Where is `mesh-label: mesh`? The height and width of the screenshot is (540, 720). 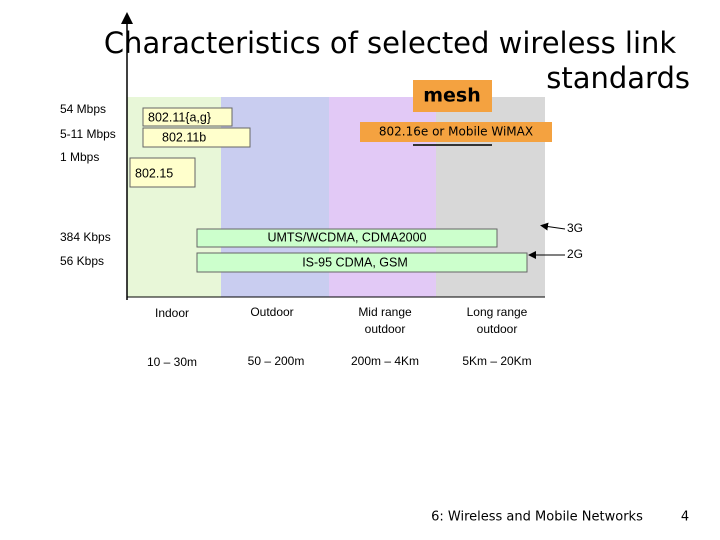
mesh-label: mesh is located at coordinates (452, 96).